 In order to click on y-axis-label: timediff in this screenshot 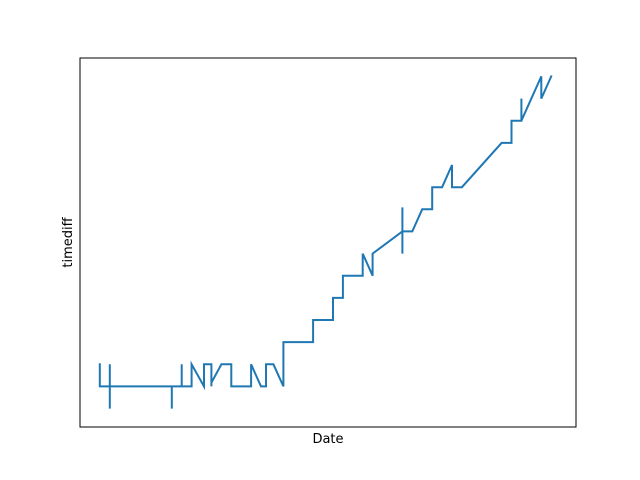, I will do `click(68, 241)`.